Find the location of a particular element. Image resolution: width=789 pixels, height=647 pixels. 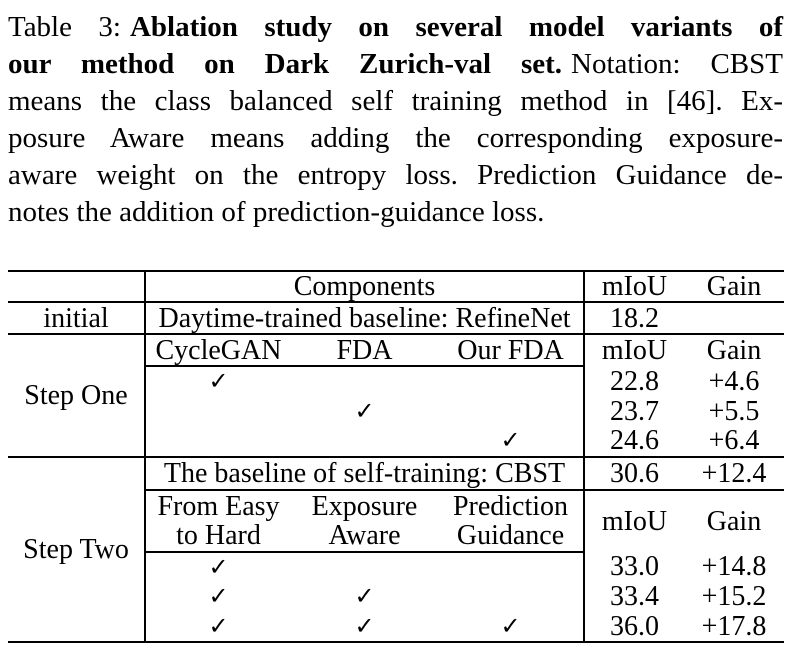

cbst-miou-value: 30.6 is located at coordinates (634, 473).